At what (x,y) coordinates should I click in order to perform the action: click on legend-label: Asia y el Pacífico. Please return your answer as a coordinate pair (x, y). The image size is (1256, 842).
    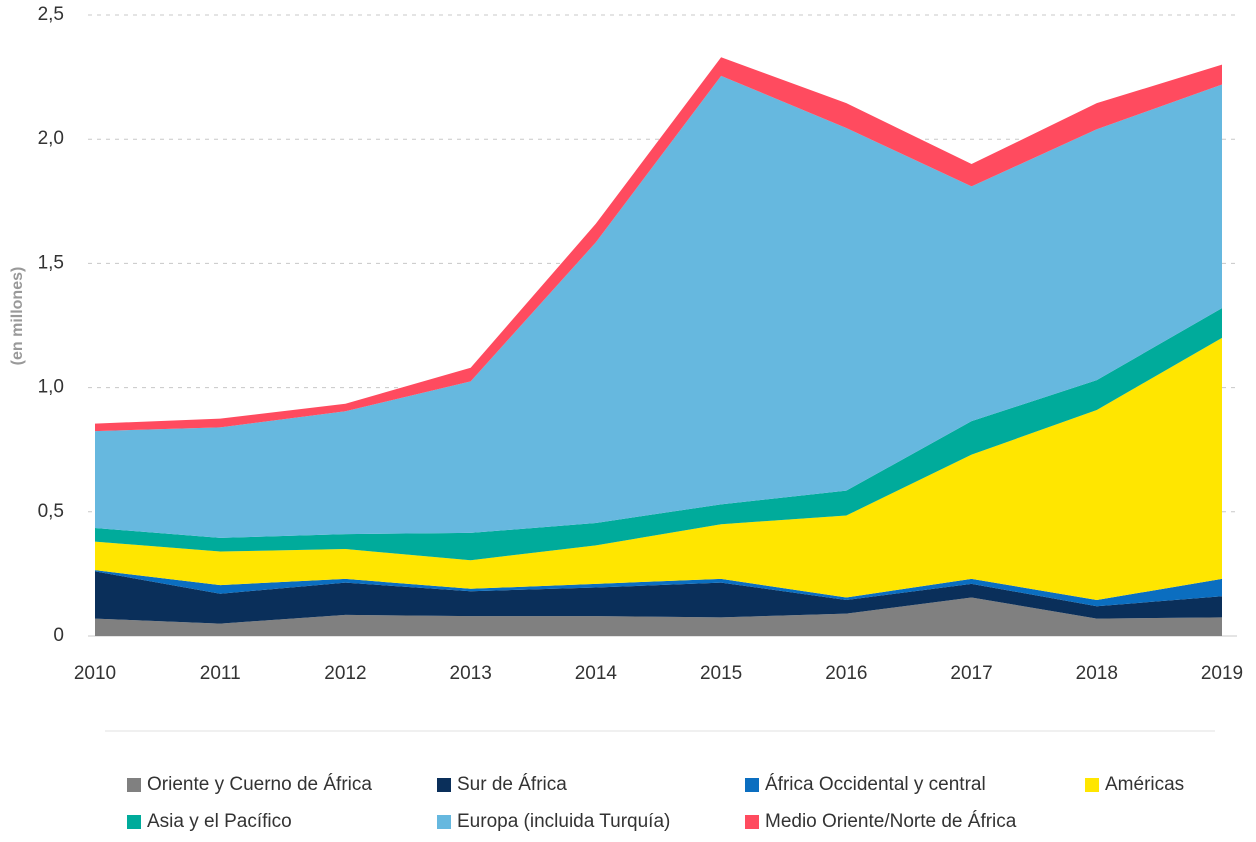
    Looking at the image, I should click on (219, 821).